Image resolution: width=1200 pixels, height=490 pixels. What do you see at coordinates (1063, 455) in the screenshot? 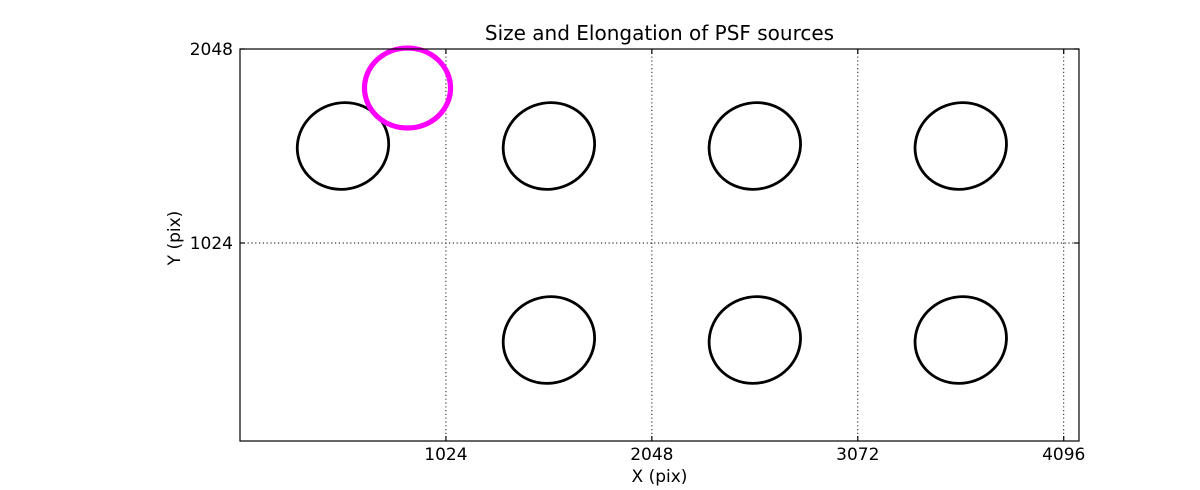
I see `x-tick-label-4096: 4096` at bounding box center [1063, 455].